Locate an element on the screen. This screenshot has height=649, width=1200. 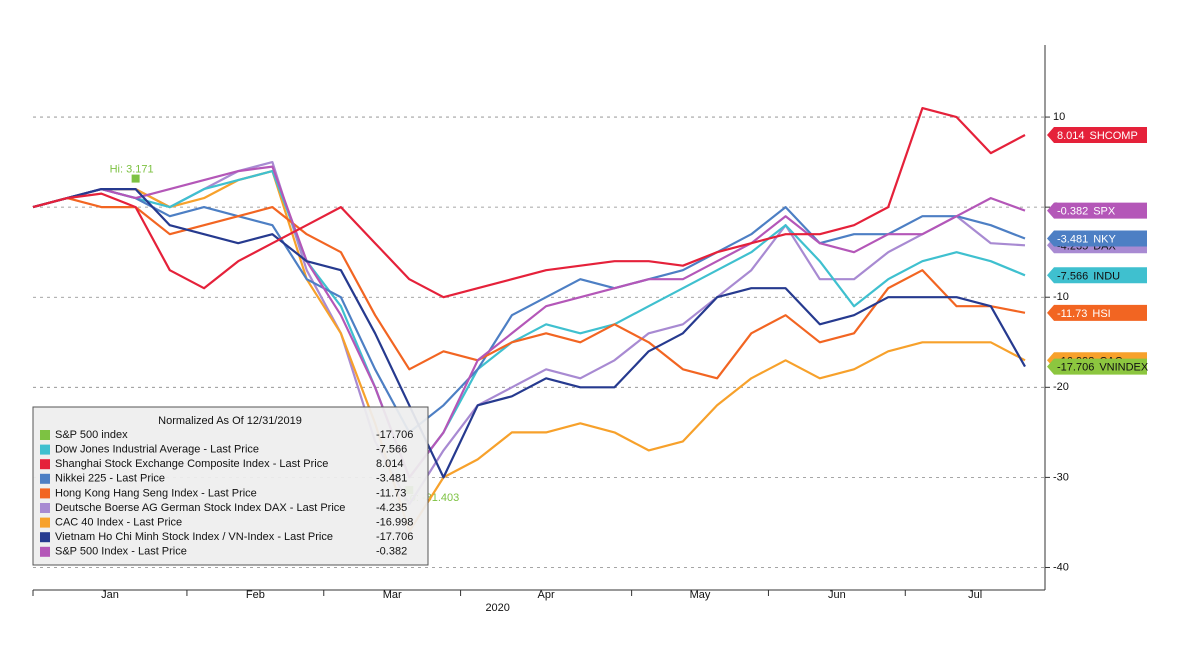
value-tag-text: -0.382 SPX is located at coordinates (1086, 211).